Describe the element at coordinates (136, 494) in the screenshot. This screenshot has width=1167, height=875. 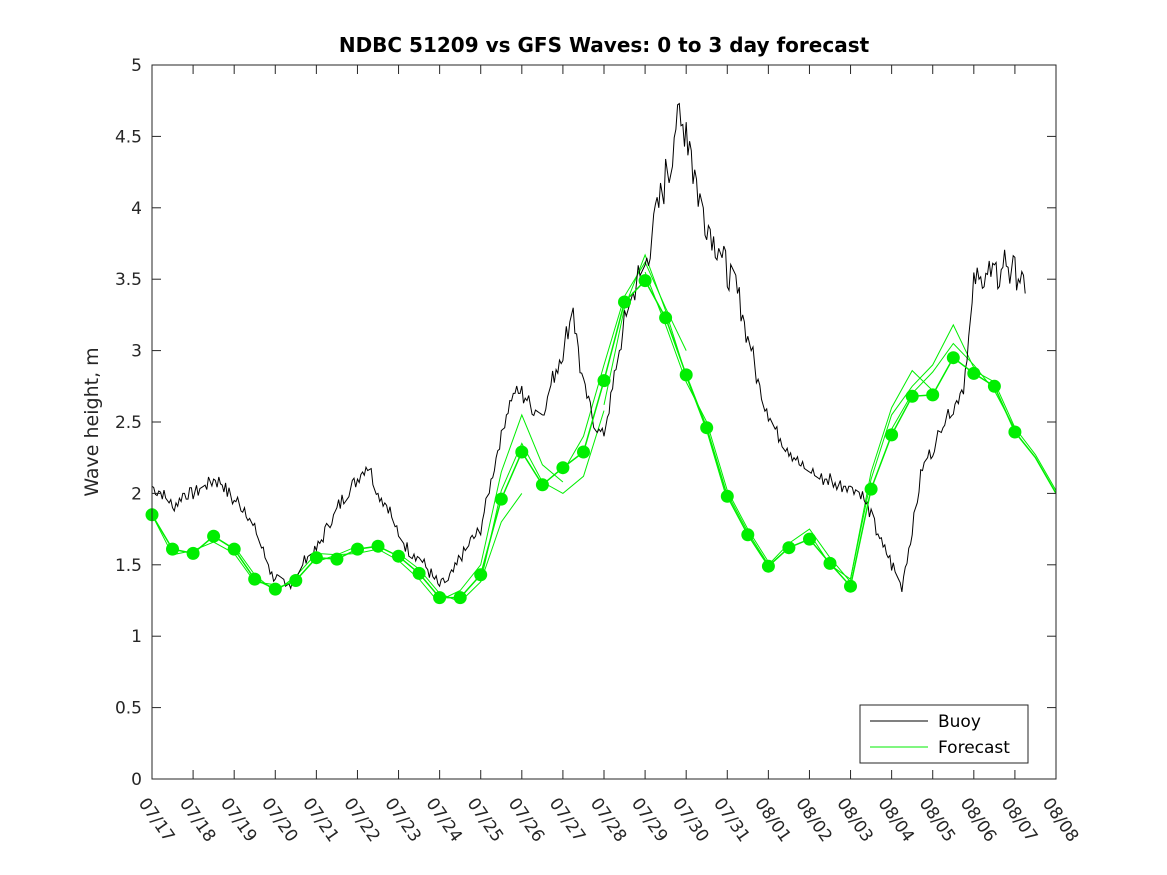
I see `y-tick-label: 2` at that location.